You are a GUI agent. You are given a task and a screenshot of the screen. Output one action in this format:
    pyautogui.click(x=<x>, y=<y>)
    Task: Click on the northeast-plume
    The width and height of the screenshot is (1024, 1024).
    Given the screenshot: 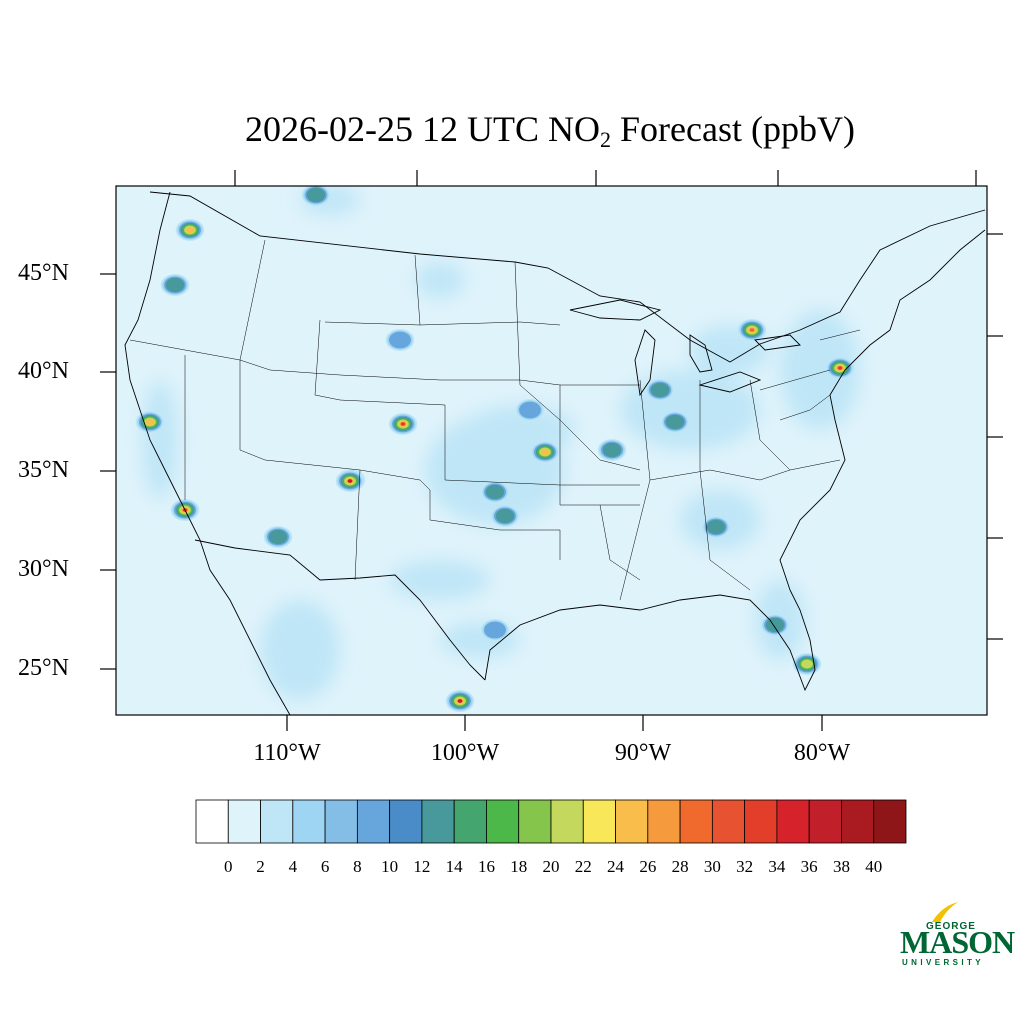 What is the action you would take?
    pyautogui.click(x=820, y=370)
    